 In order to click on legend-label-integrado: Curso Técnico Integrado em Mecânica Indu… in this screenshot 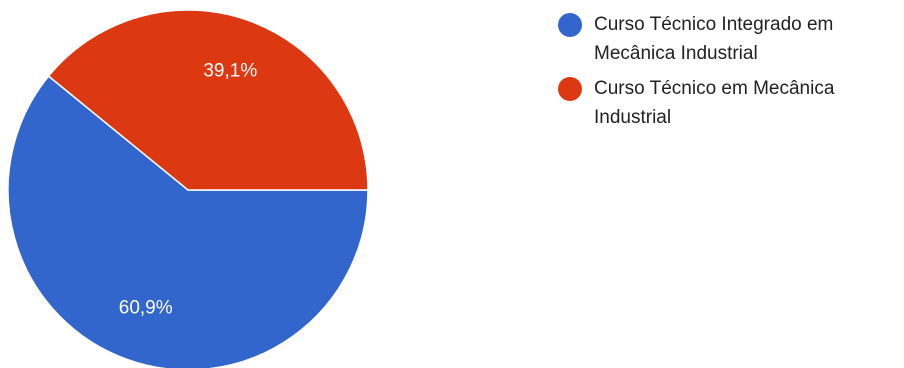, I will do `click(714, 39)`.